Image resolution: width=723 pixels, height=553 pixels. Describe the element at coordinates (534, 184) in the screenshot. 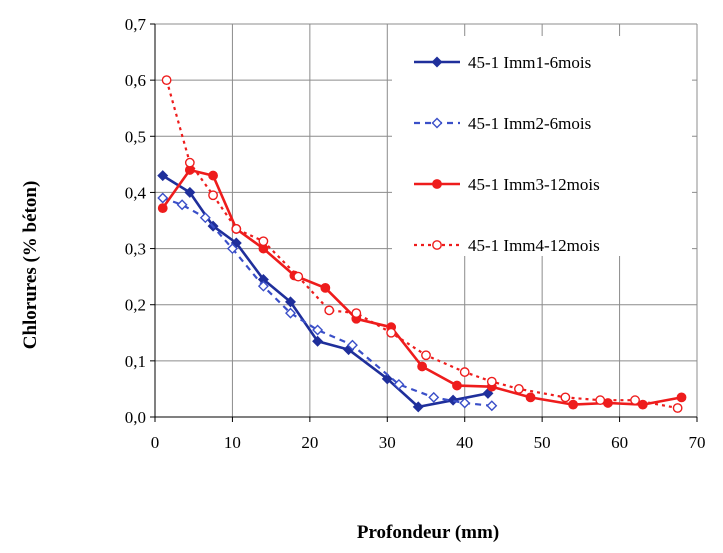

I see `legend-label: 45-1 Imm3-12mois` at that location.